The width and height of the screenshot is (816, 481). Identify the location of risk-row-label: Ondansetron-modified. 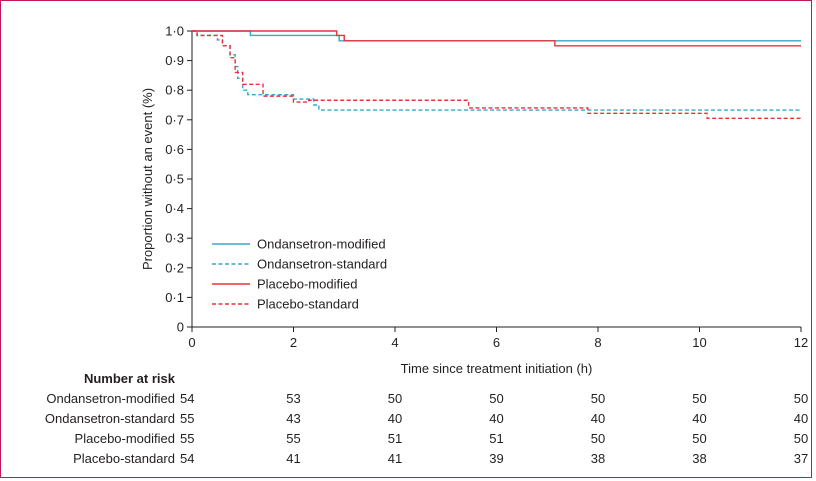
(110, 398).